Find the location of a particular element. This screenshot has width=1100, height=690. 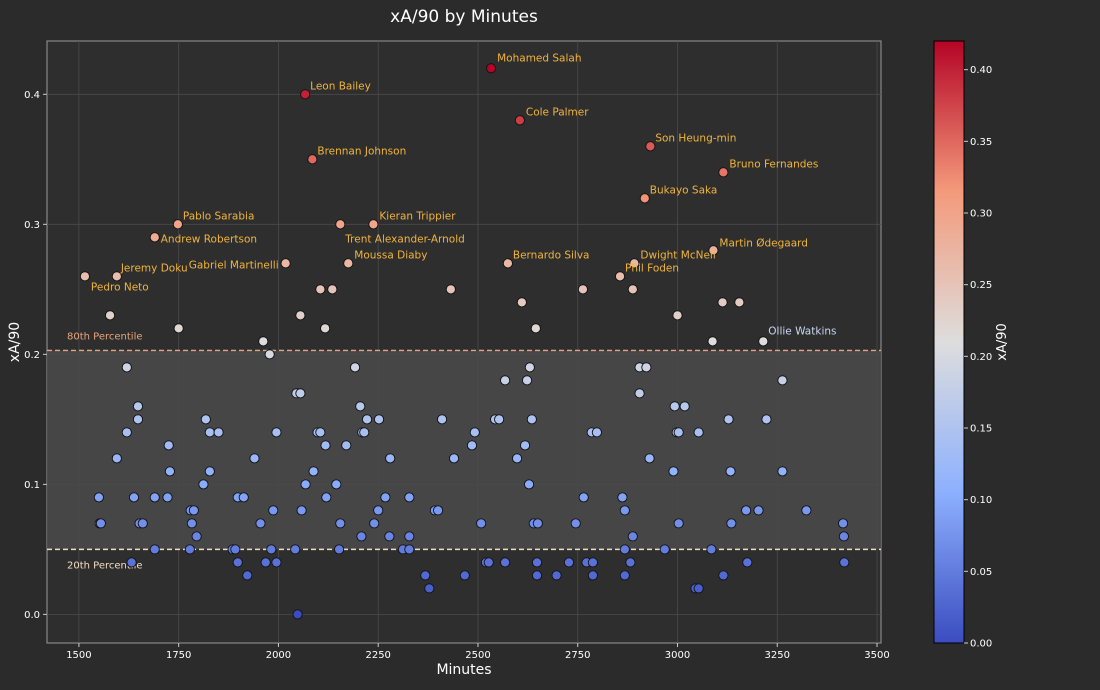

x-tick-label: 3000 is located at coordinates (677, 655).